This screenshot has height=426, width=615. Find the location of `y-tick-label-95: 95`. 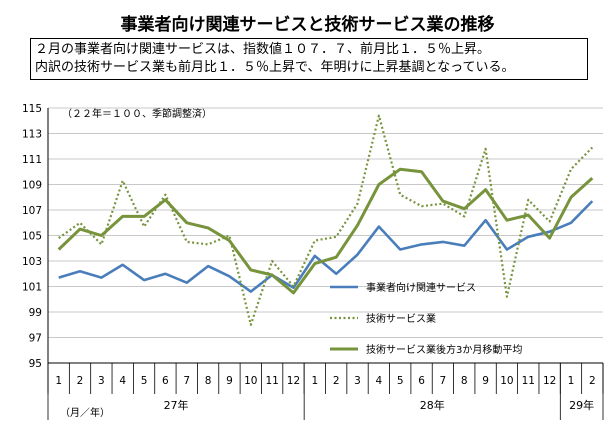

y-tick-label-95: 95 is located at coordinates (35, 364).